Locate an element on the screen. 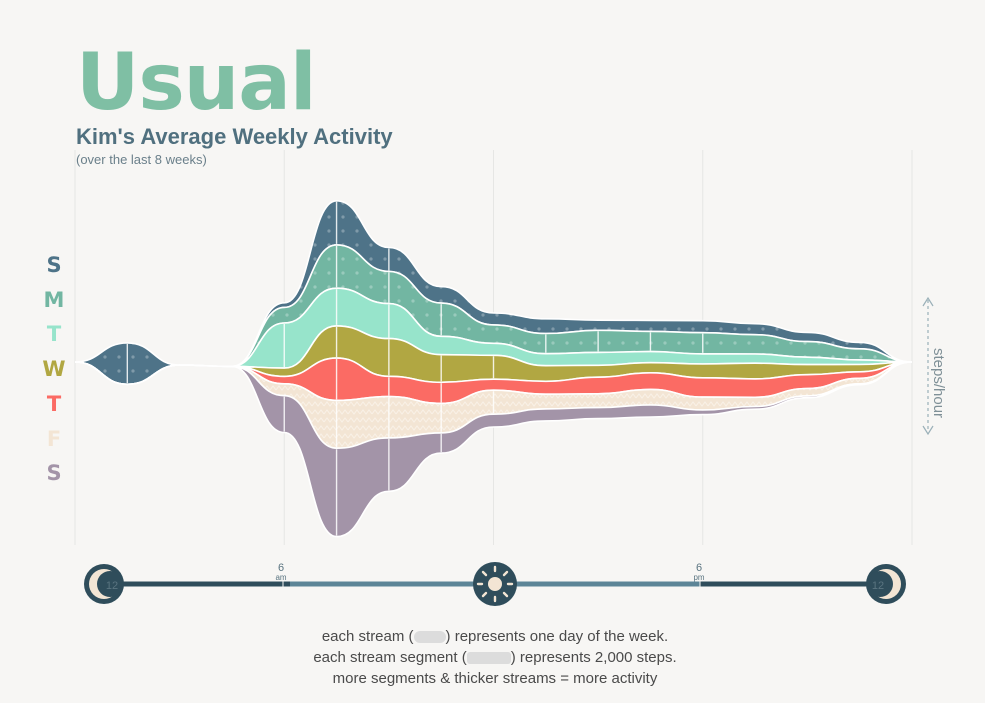  day-label-tue: T is located at coordinates (54, 334).